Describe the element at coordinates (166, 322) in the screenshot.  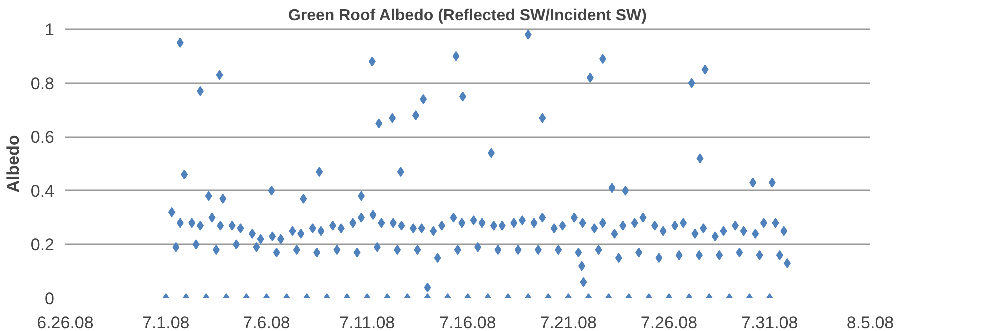
I see `x-tick-label: 7.1.08` at that location.